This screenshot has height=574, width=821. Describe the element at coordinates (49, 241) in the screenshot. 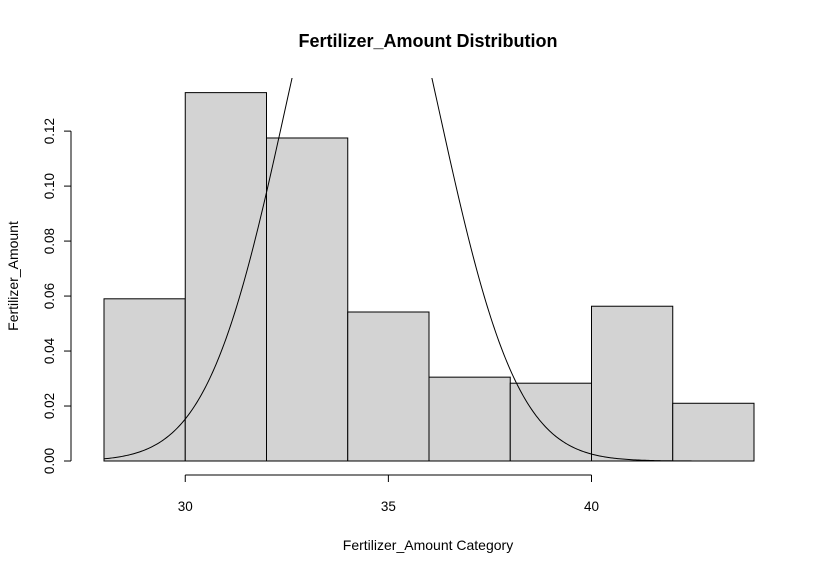

I see `y-tick-label-4: 0.08` at that location.